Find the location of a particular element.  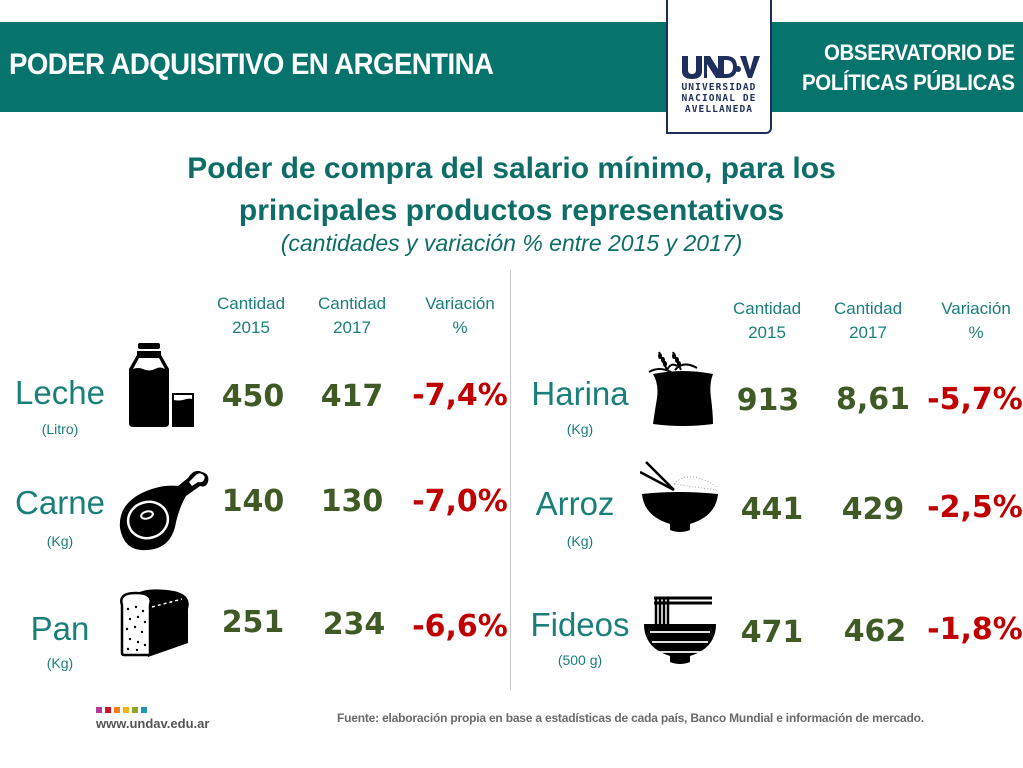

product-name: Pan is located at coordinates (60, 628).